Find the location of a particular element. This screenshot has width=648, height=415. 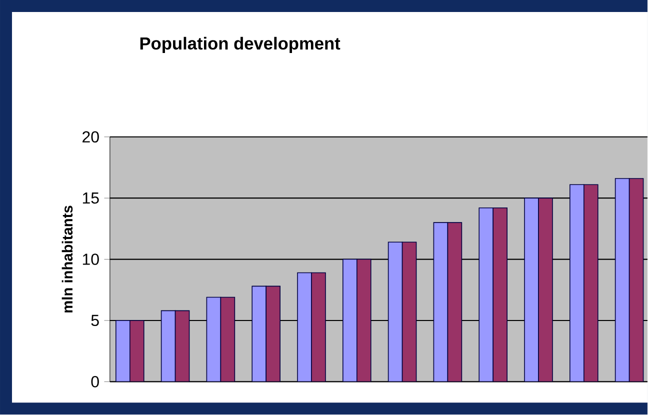

y-tick-label: 20 is located at coordinates (90, 137).